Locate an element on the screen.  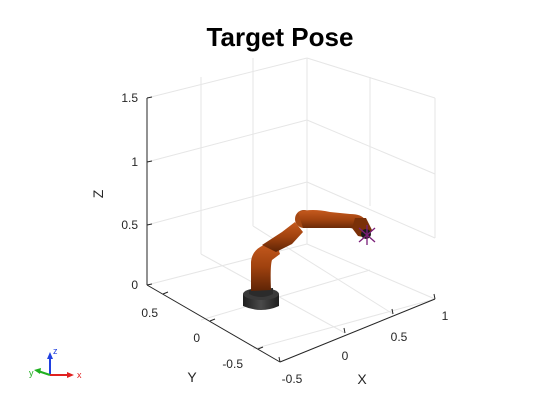
y-axis-ticks is located at coordinates (213, 320).